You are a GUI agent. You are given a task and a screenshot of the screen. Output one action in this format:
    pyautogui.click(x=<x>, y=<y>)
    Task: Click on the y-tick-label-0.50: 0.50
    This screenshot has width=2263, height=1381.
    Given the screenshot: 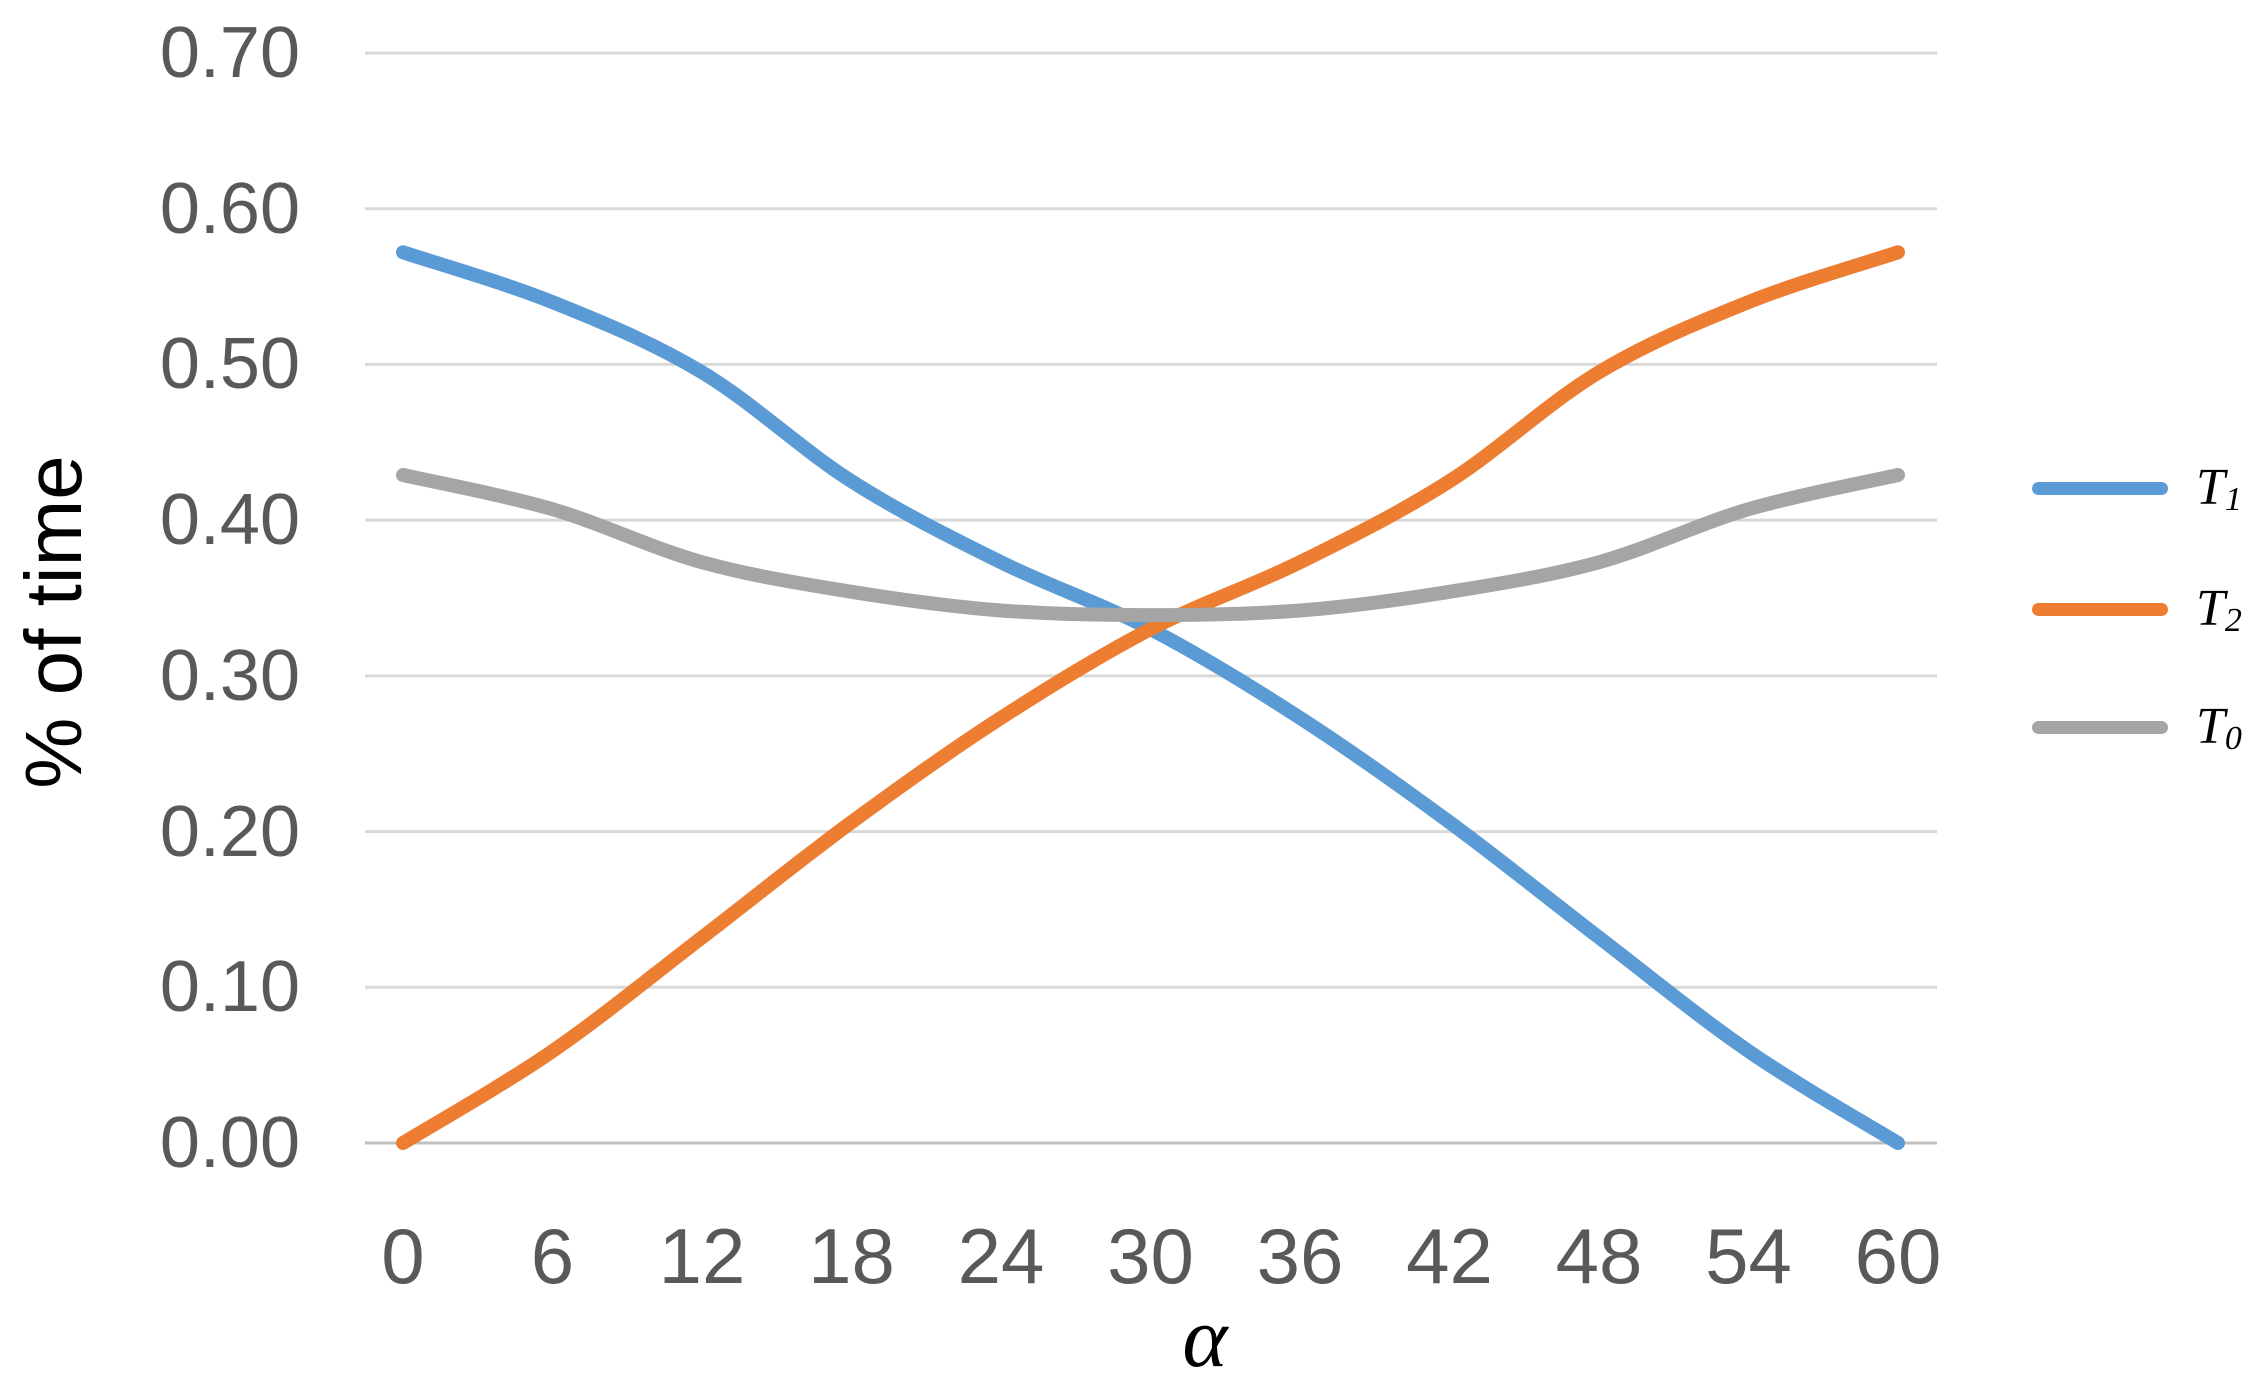 What is the action you would take?
    pyautogui.click(x=229, y=364)
    